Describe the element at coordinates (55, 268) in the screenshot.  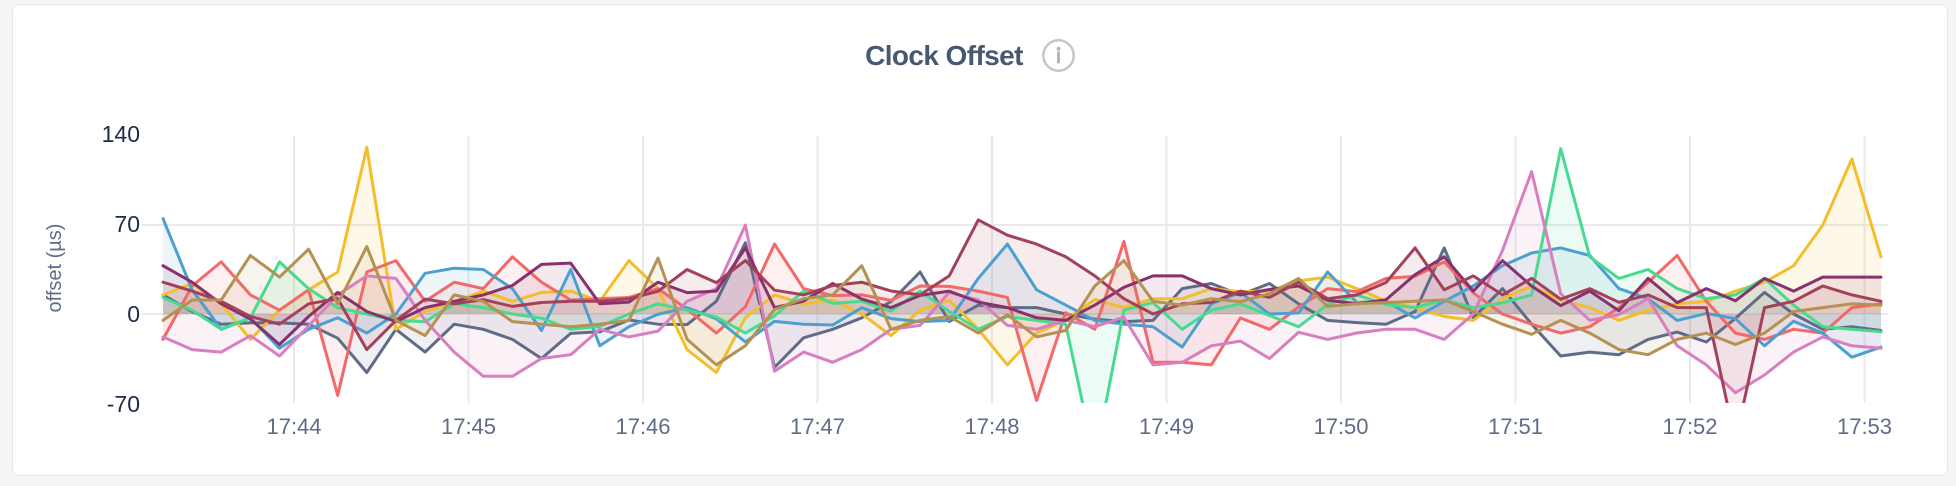
I see `svg-text: offset (µs)` at that location.